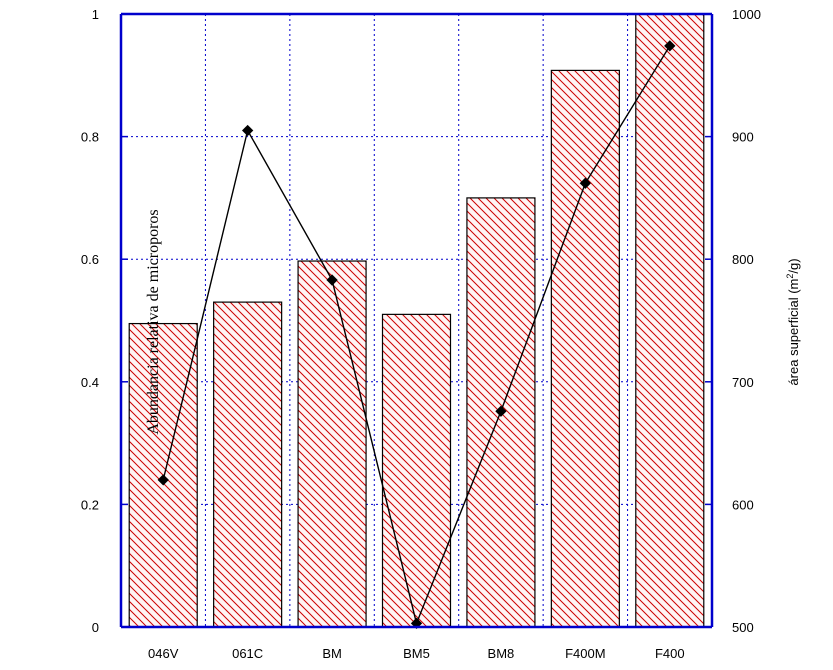 The height and width of the screenshot is (670, 833). I want to click on y-tick-label-left: 0, so click(95, 627).